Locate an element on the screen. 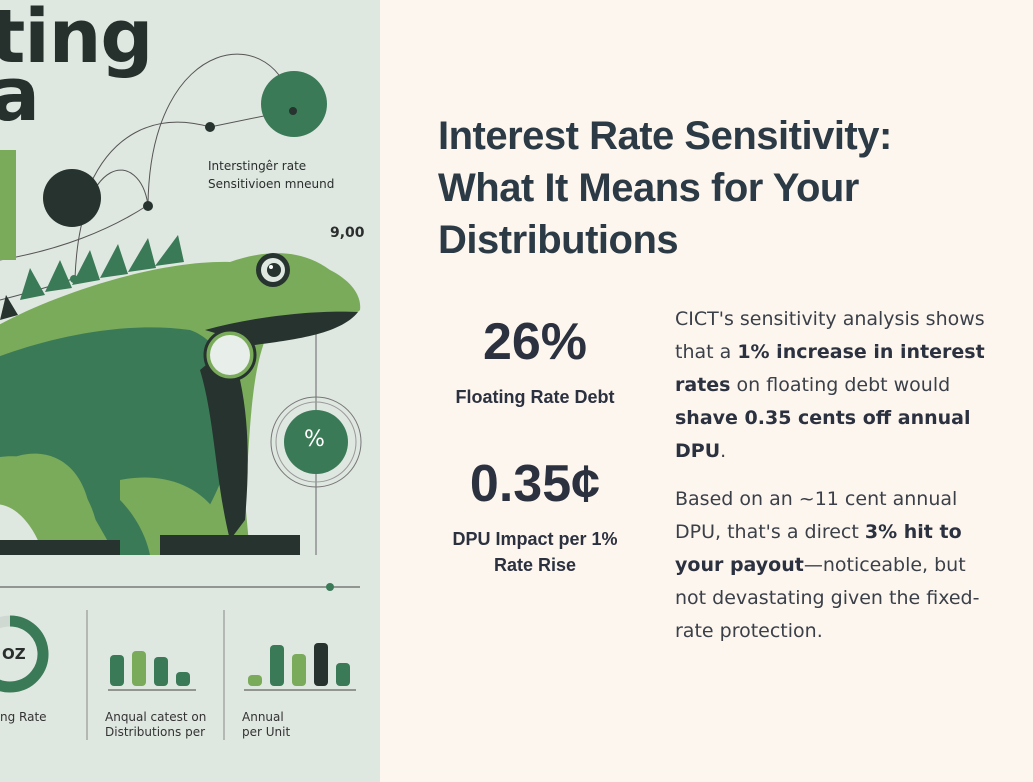 The height and width of the screenshot is (782, 1033). donut-label: OZ is located at coordinates (14, 654).